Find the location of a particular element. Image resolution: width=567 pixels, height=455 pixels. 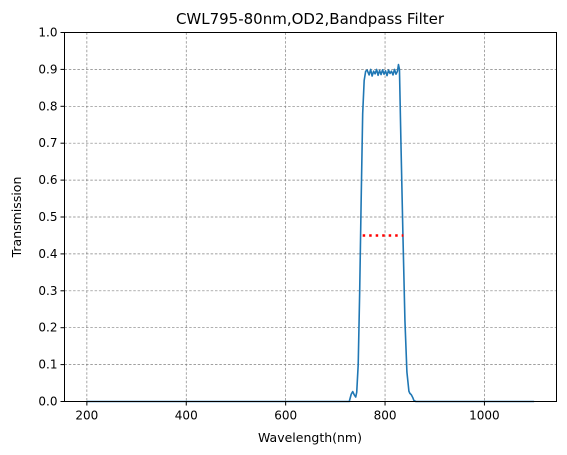

x-tick-label: 400 is located at coordinates (186, 416).